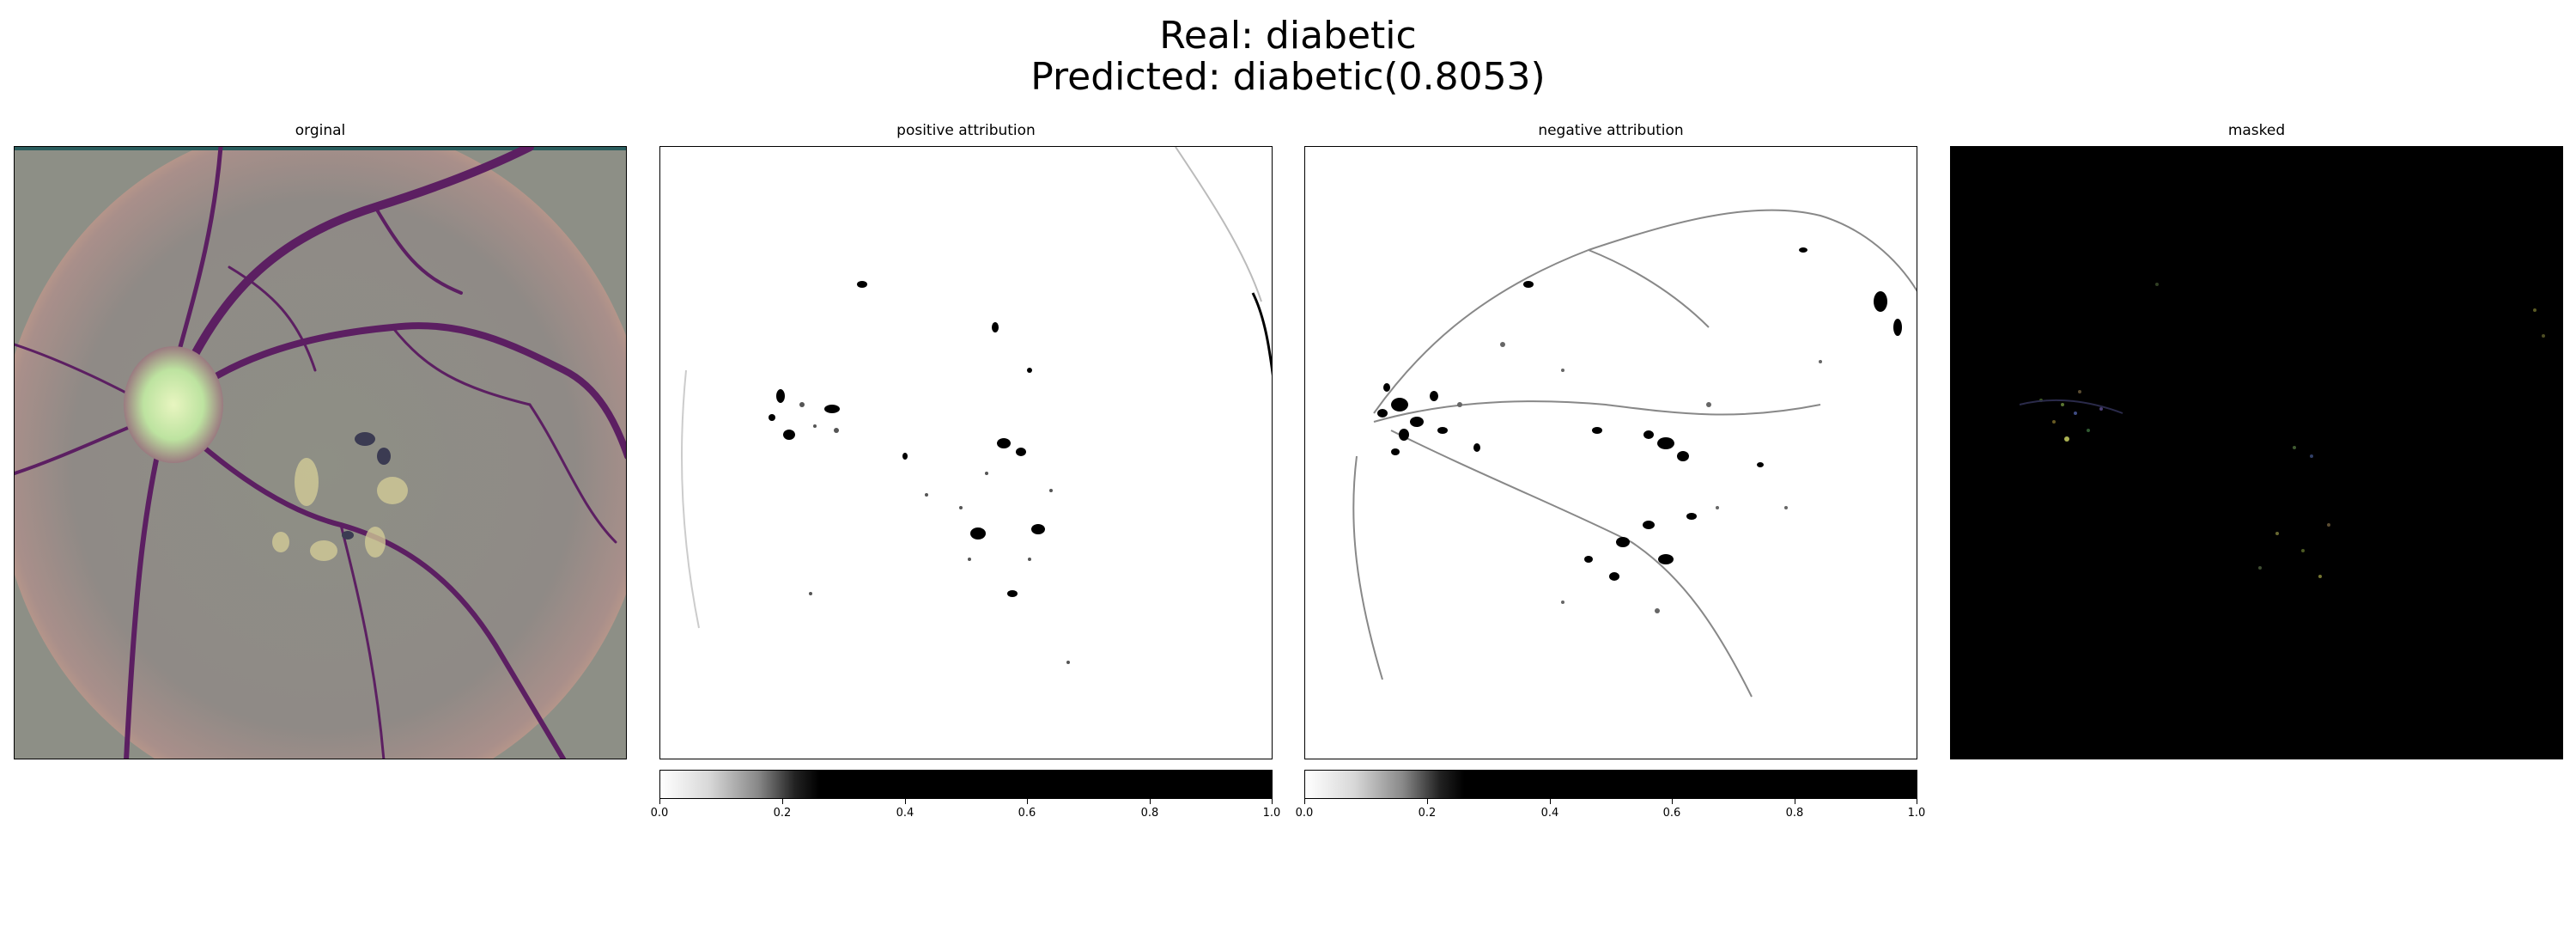 This screenshot has width=2576, height=945. What do you see at coordinates (1611, 130) in the screenshot?
I see `panel-title-negative: negative attribution` at bounding box center [1611, 130].